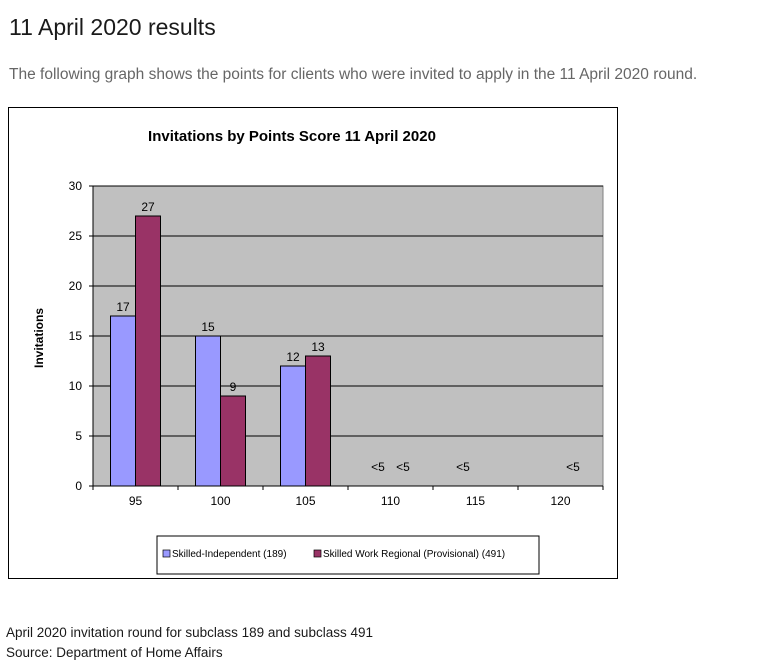 Image resolution: width=778 pixels, height=669 pixels. What do you see at coordinates (233, 387) in the screenshot?
I see `data-label: 9` at bounding box center [233, 387].